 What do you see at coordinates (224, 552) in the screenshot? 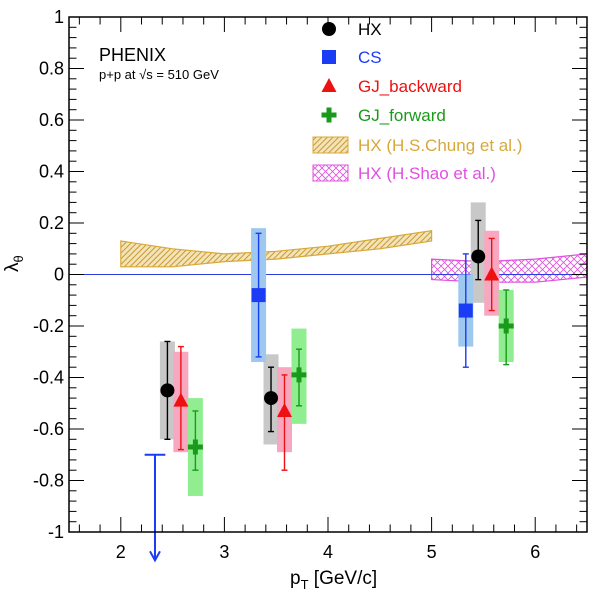
I see `x-tick-label: 3` at bounding box center [224, 552].